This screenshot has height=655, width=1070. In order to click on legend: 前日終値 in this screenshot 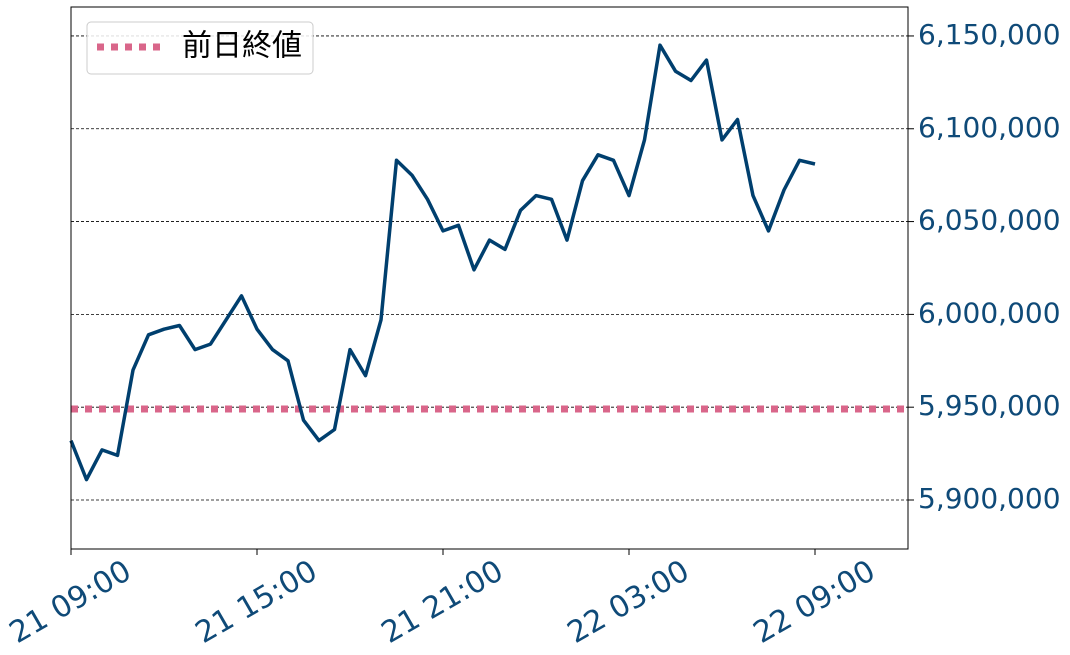, I will do `click(200, 48)`.